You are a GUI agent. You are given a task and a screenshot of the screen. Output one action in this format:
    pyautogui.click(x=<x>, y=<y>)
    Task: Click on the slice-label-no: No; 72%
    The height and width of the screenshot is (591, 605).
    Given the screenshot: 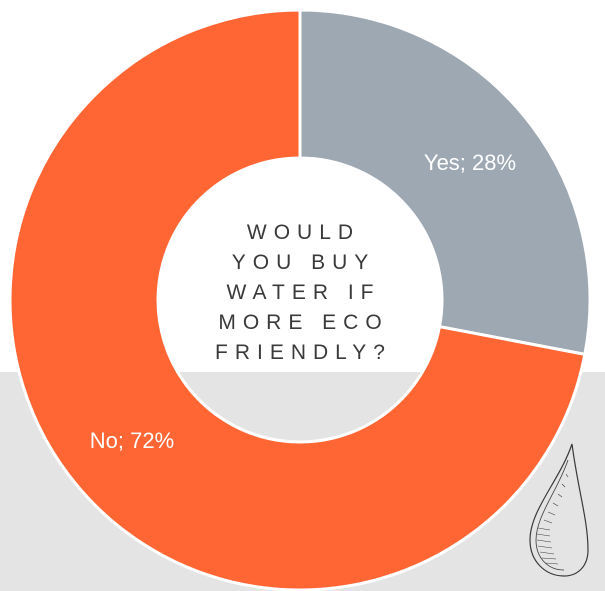 What is the action you would take?
    pyautogui.click(x=132, y=440)
    